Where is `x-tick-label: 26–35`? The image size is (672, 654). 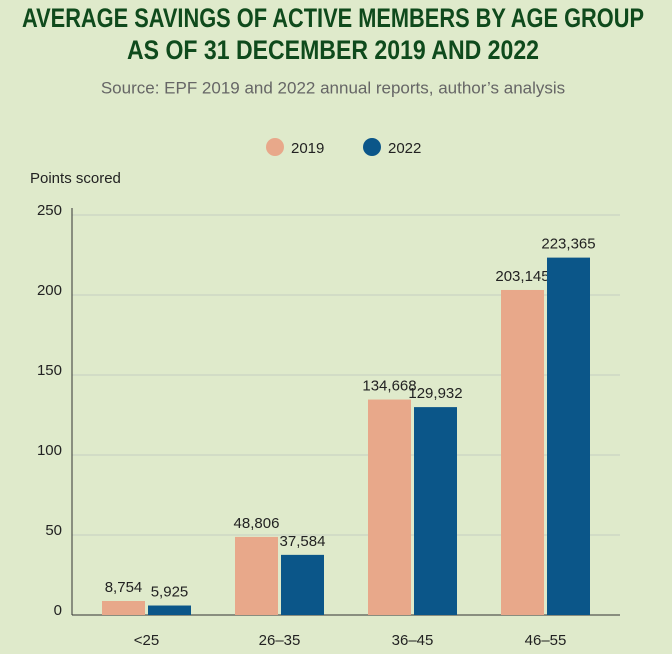 x-tick-label: 26–35 is located at coordinates (280, 640).